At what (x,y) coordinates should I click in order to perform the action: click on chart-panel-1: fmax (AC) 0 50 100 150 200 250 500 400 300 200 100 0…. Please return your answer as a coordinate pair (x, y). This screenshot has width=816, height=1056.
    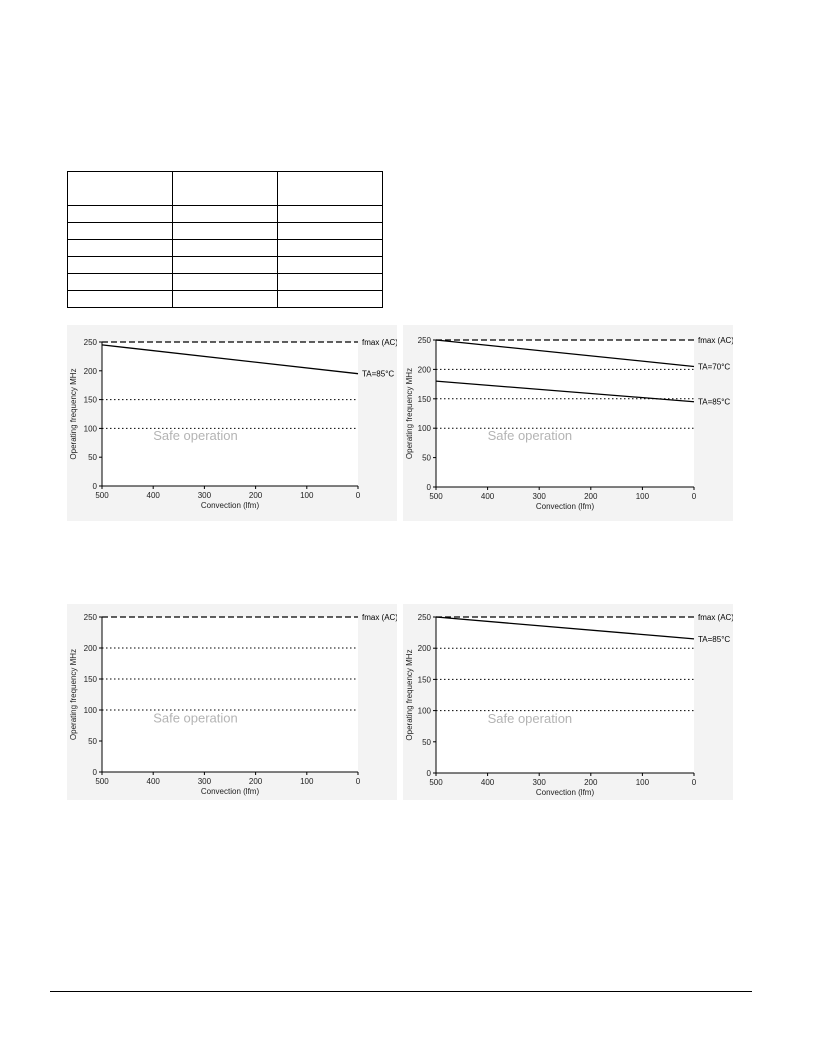
    Looking at the image, I should click on (232, 423).